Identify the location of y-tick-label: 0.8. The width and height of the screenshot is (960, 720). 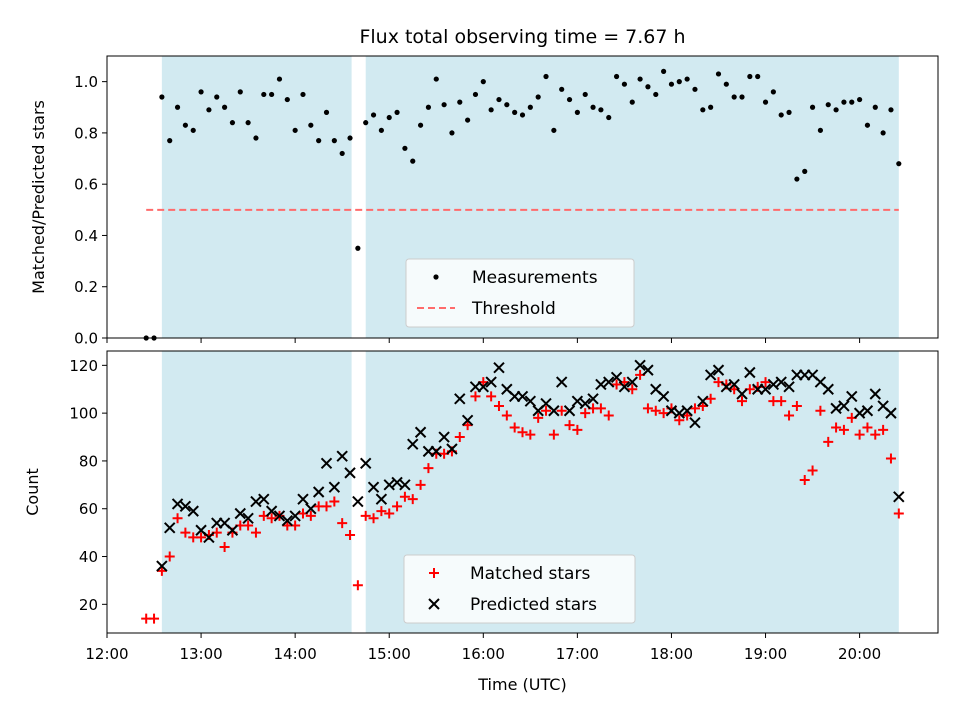
(86, 133).